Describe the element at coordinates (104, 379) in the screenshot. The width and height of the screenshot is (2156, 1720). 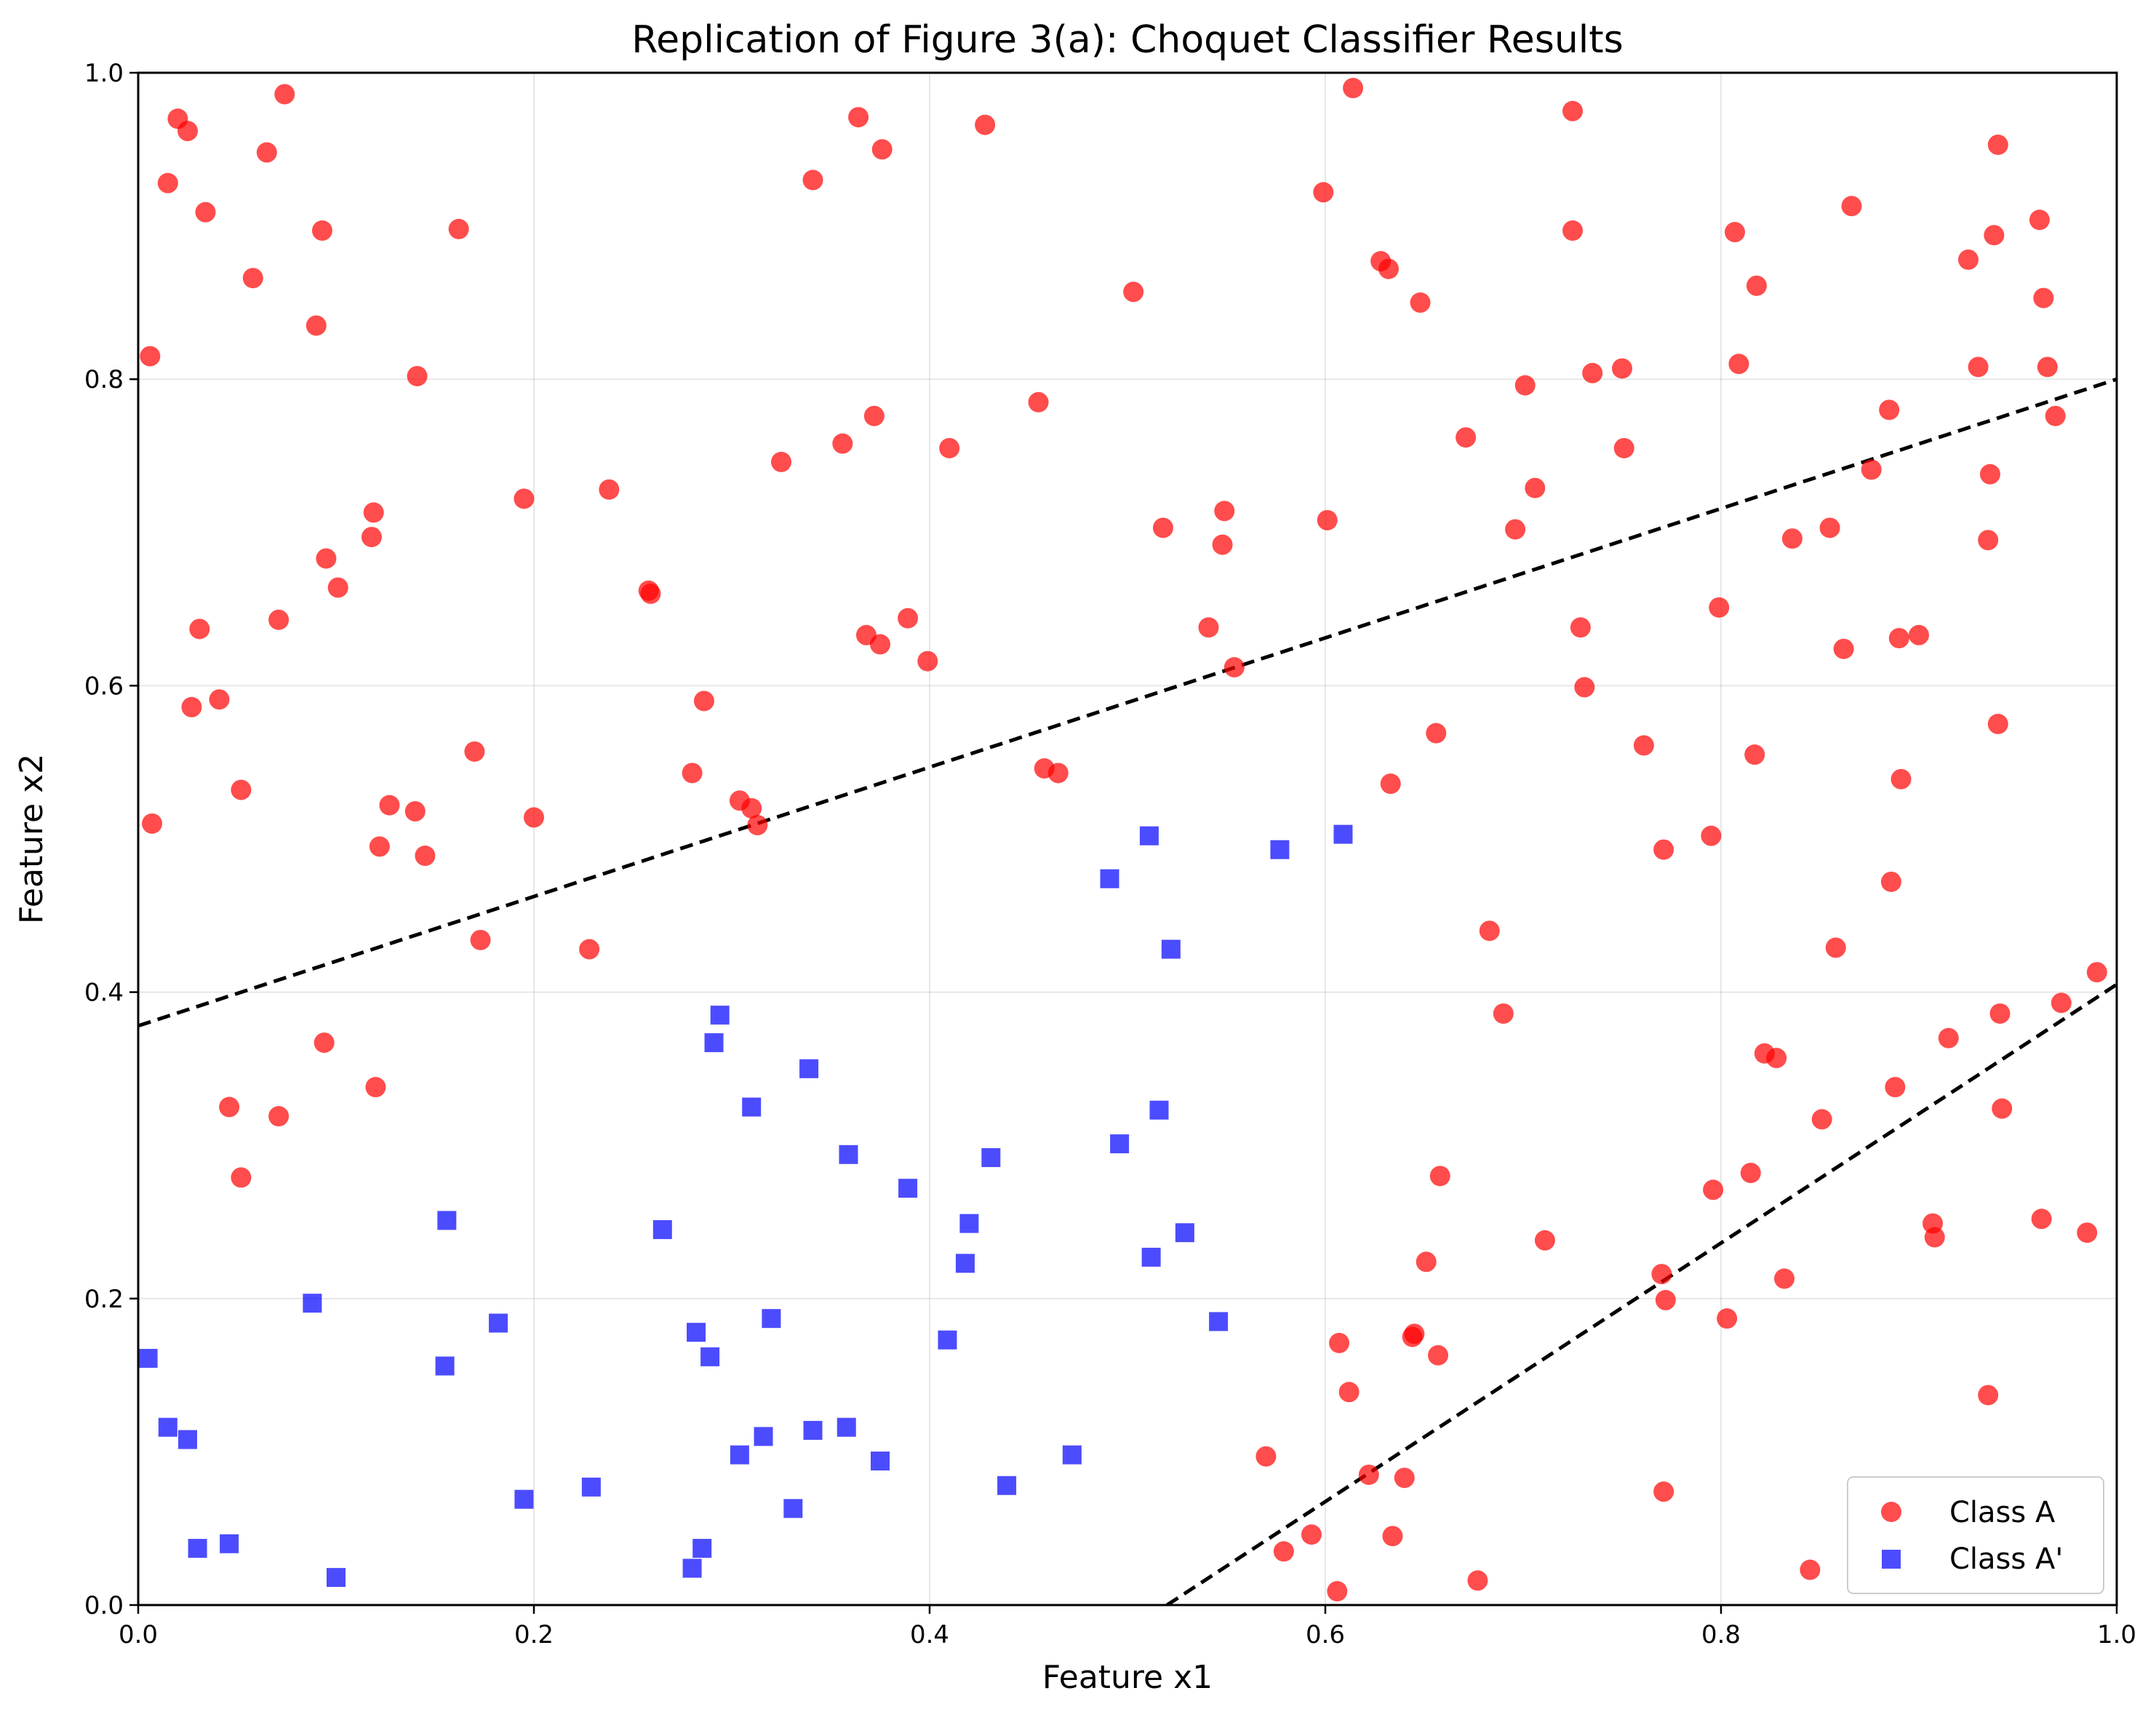
I see `y-tick-label: 0.8` at that location.